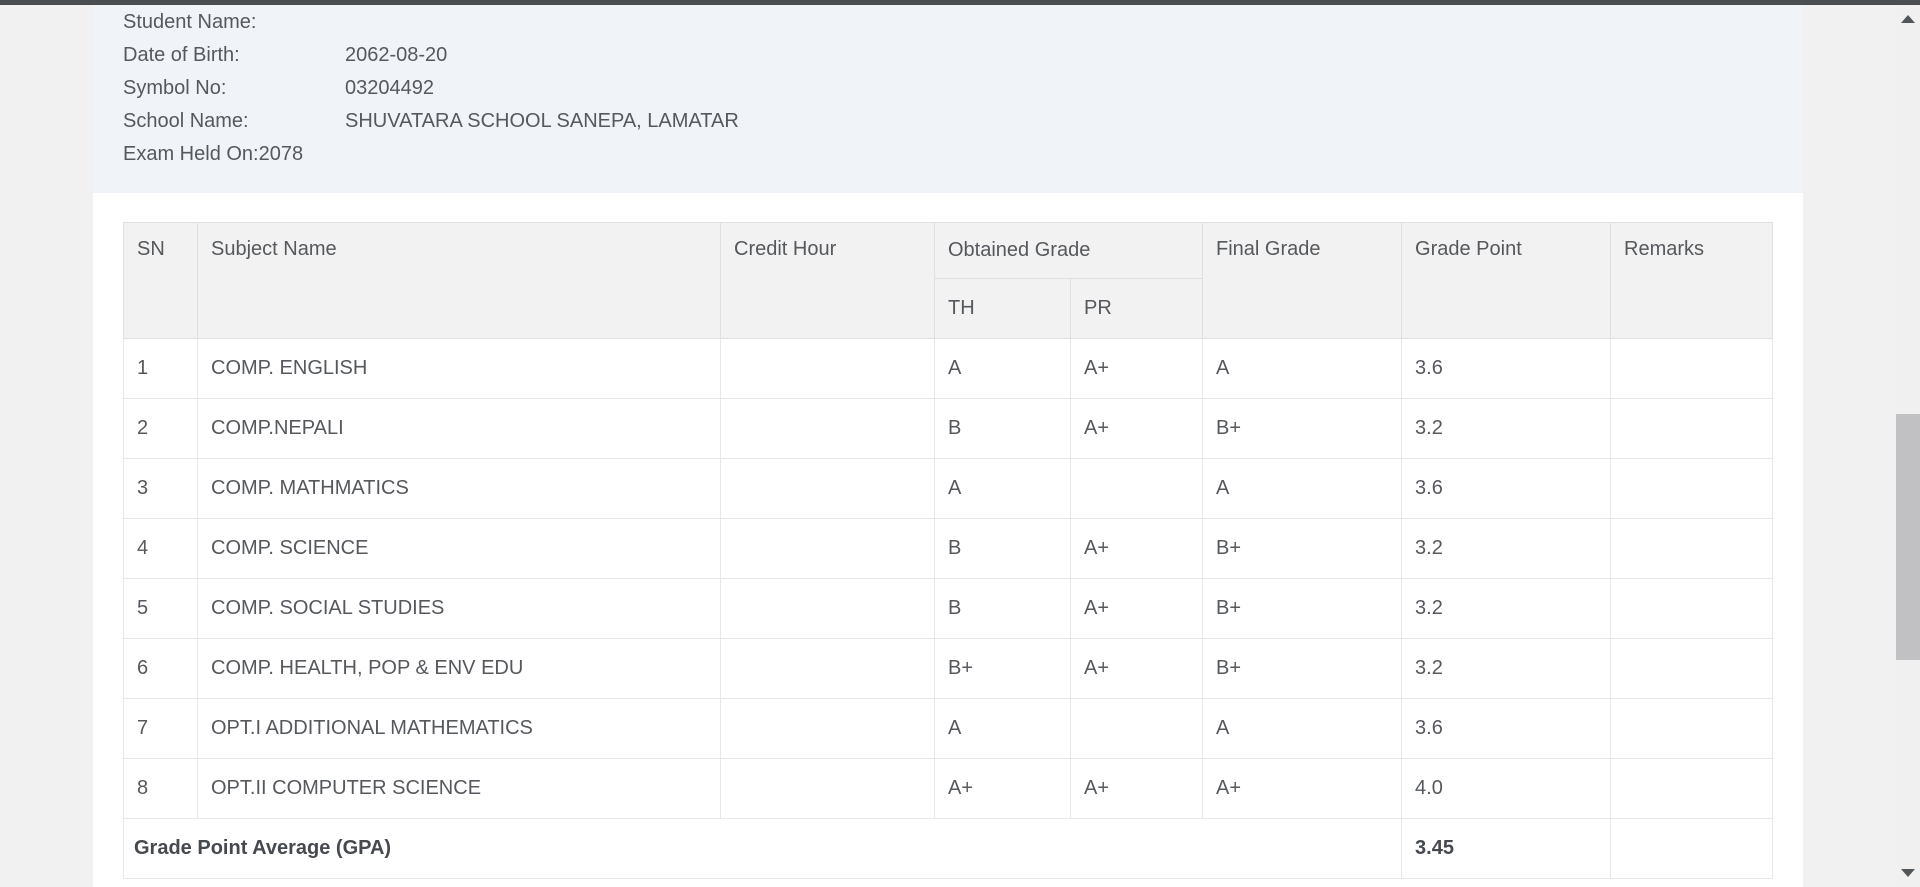 This screenshot has width=1920, height=887. What do you see at coordinates (1002, 788) in the screenshot?
I see `cell-th-grade: A+` at bounding box center [1002, 788].